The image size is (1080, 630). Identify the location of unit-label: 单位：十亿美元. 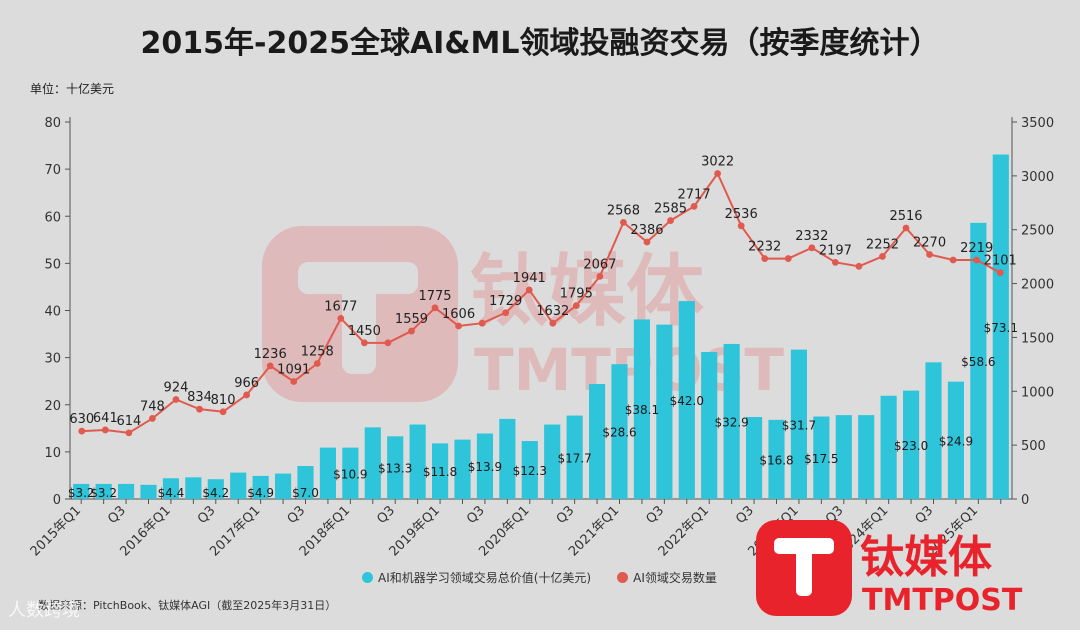
(72, 89).